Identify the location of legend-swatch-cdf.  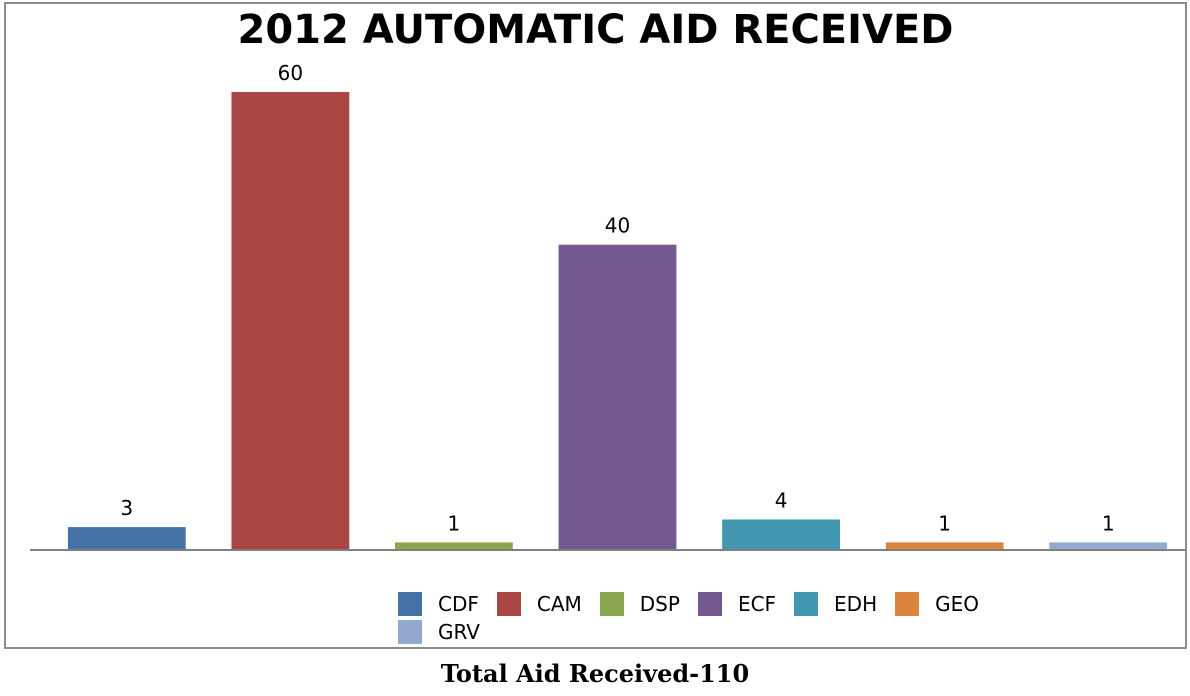
(410, 604).